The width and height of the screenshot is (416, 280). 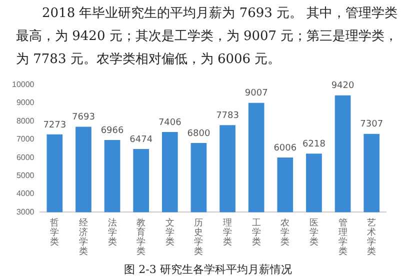 I want to click on x-tick-label: 医学类, so click(x=313, y=231).